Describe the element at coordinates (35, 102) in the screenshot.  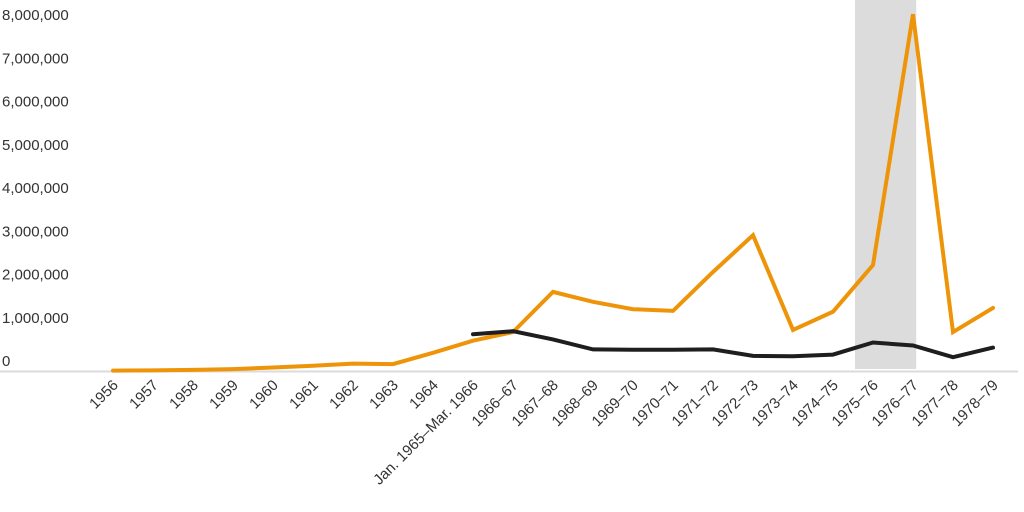
I see `y-tick-label: 6,000,000` at that location.